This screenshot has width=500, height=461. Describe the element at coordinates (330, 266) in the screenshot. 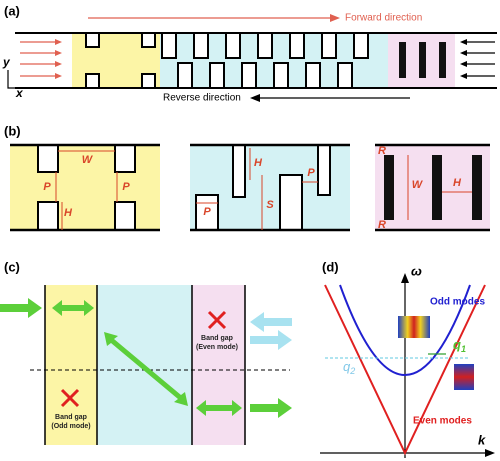

I see `panel-label: (d)` at that location.